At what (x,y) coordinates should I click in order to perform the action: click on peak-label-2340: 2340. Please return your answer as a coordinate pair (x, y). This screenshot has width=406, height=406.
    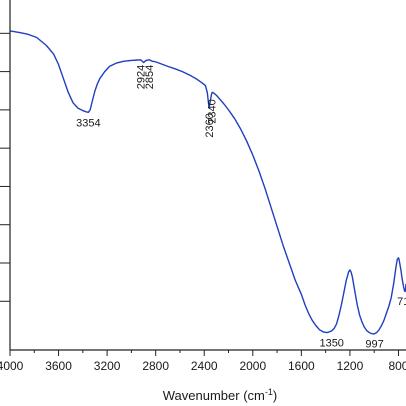
    Looking at the image, I should click on (213, 111).